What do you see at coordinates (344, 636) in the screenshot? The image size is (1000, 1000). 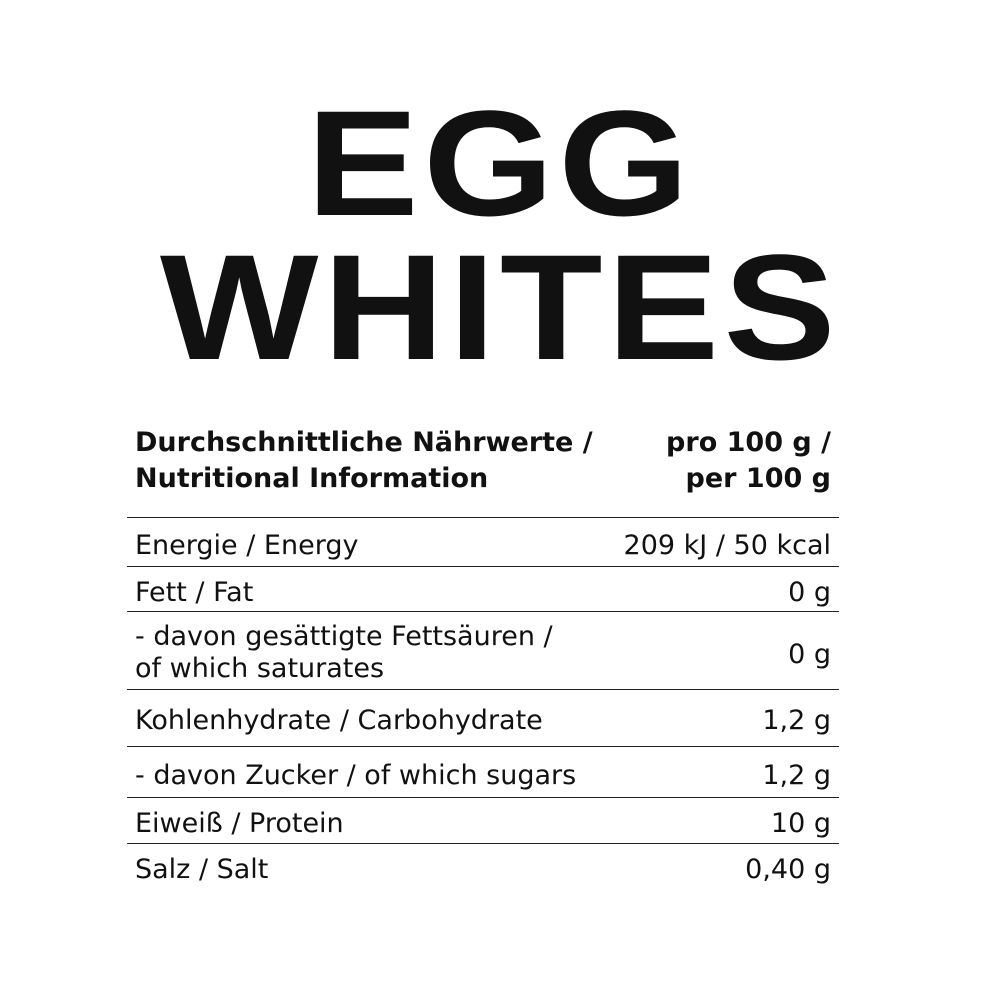 I see `row-label: - davon gesättigte Fettsäuren /` at bounding box center [344, 636].